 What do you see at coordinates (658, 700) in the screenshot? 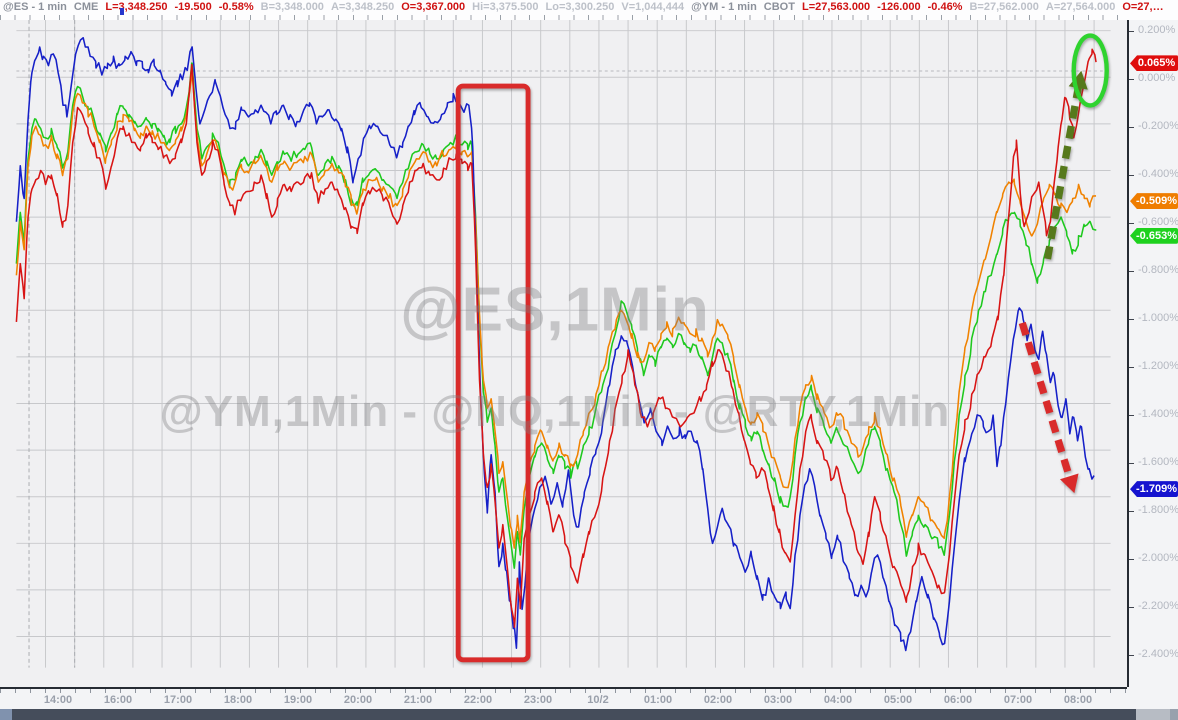
I see `time-tick-label: 01:00` at bounding box center [658, 700].